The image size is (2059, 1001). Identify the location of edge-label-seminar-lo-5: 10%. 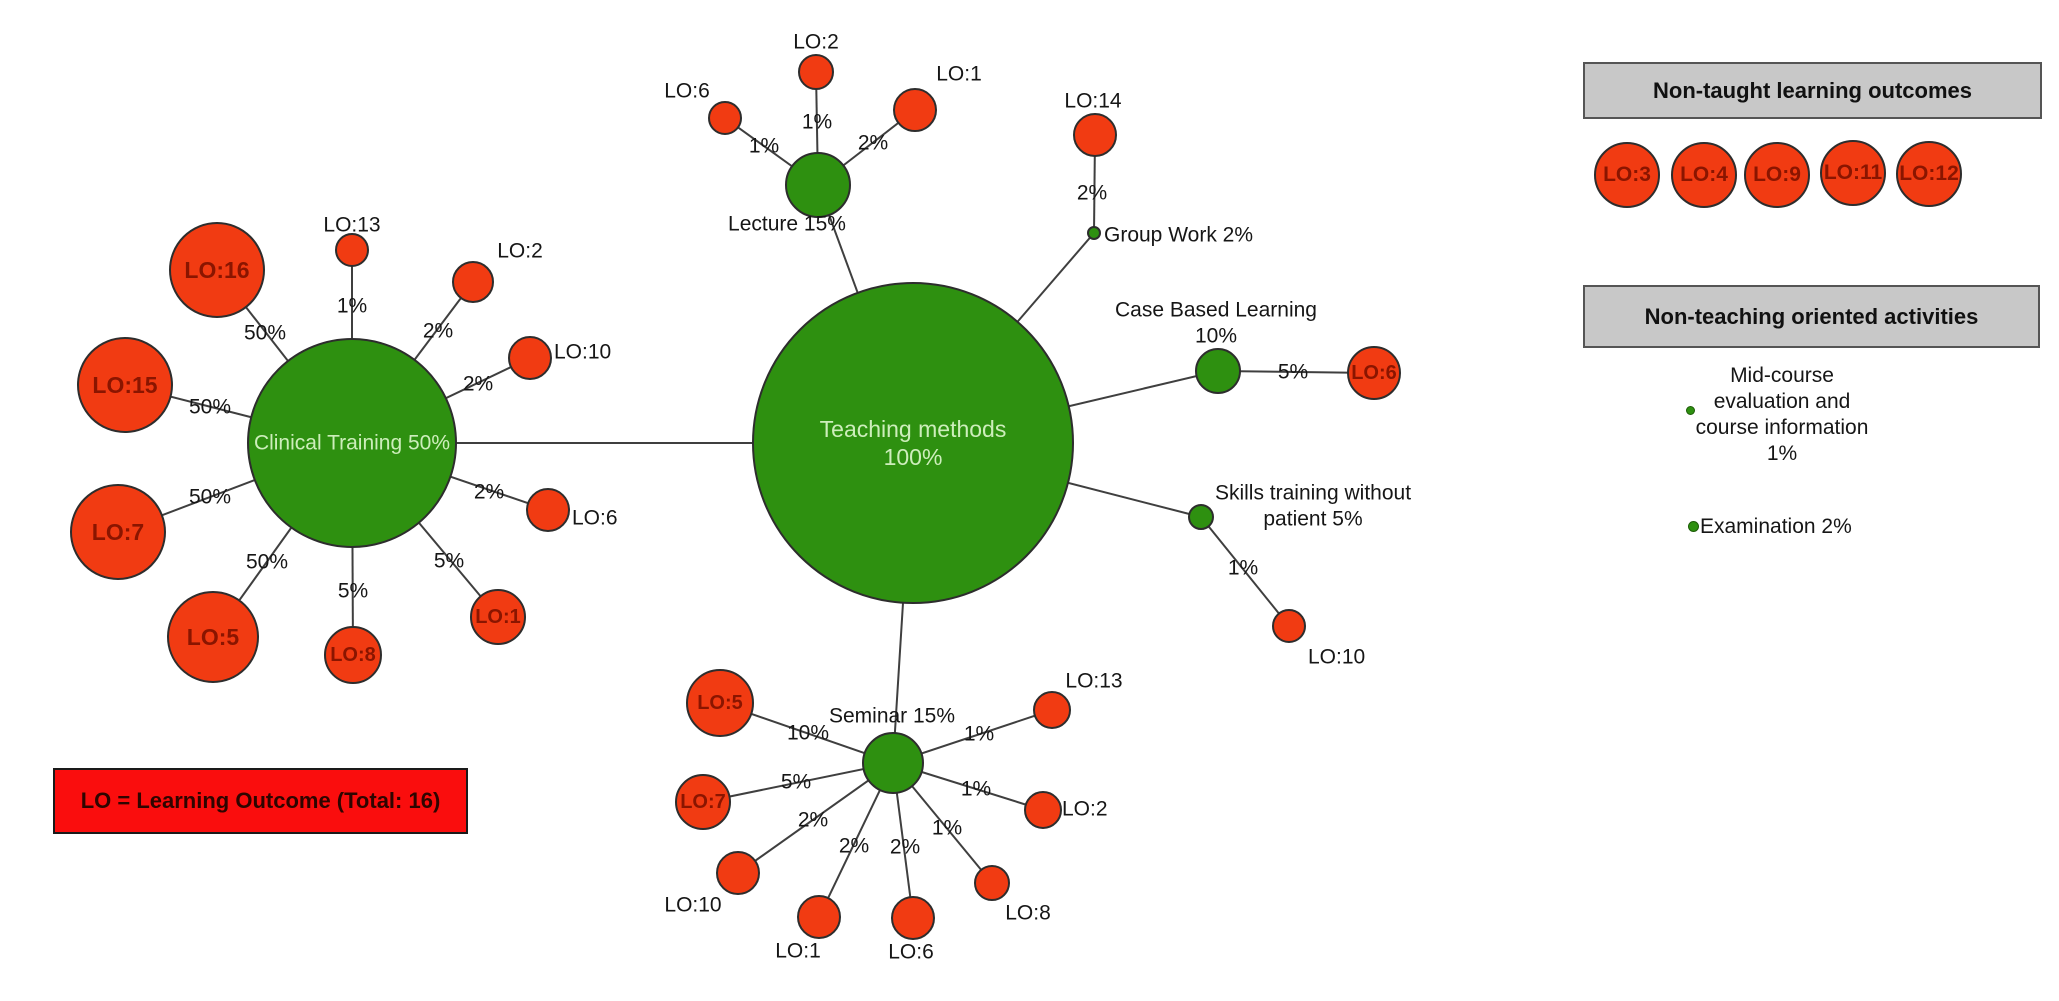
(808, 733).